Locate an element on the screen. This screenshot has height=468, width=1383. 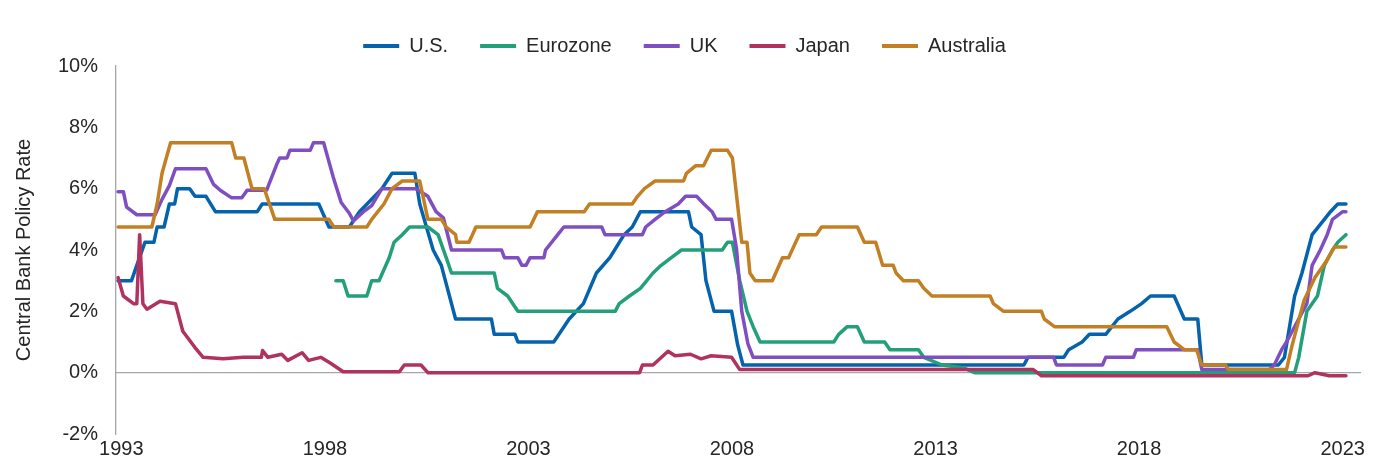
x-tick-label: 1998 is located at coordinates (325, 447).